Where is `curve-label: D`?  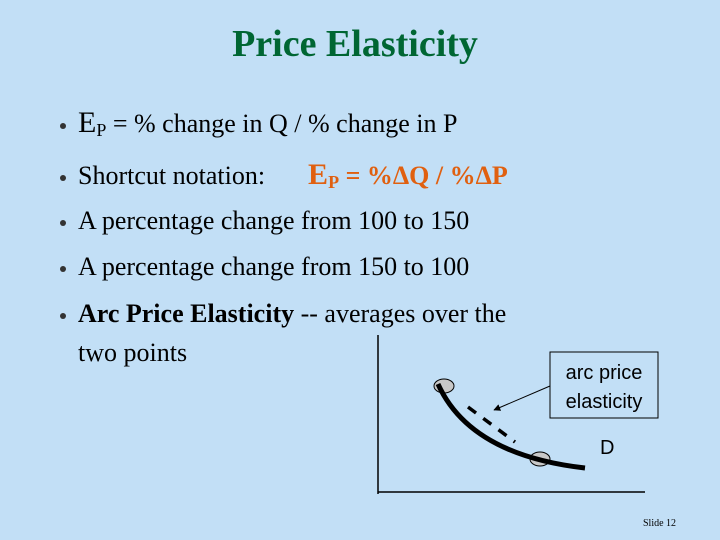 curve-label: D is located at coordinates (607, 448).